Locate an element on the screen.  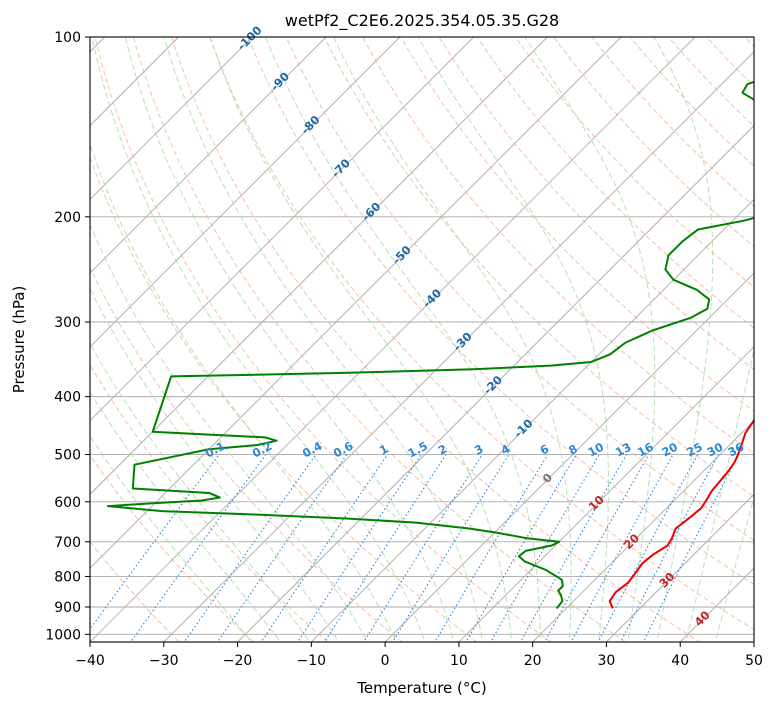
mixing-ratio-label: 16 is located at coordinates (645, 450).